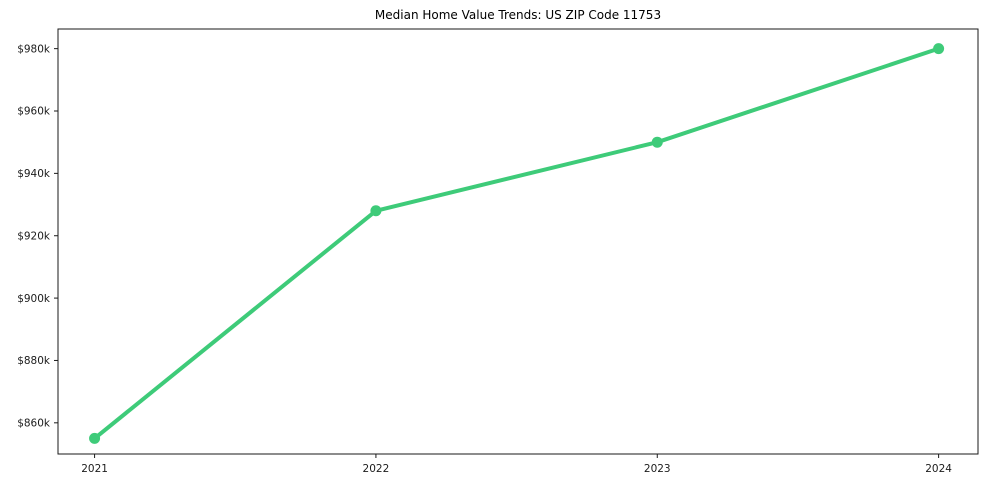  Describe the element at coordinates (939, 49) in the screenshot. I see `data-point-2024` at that location.